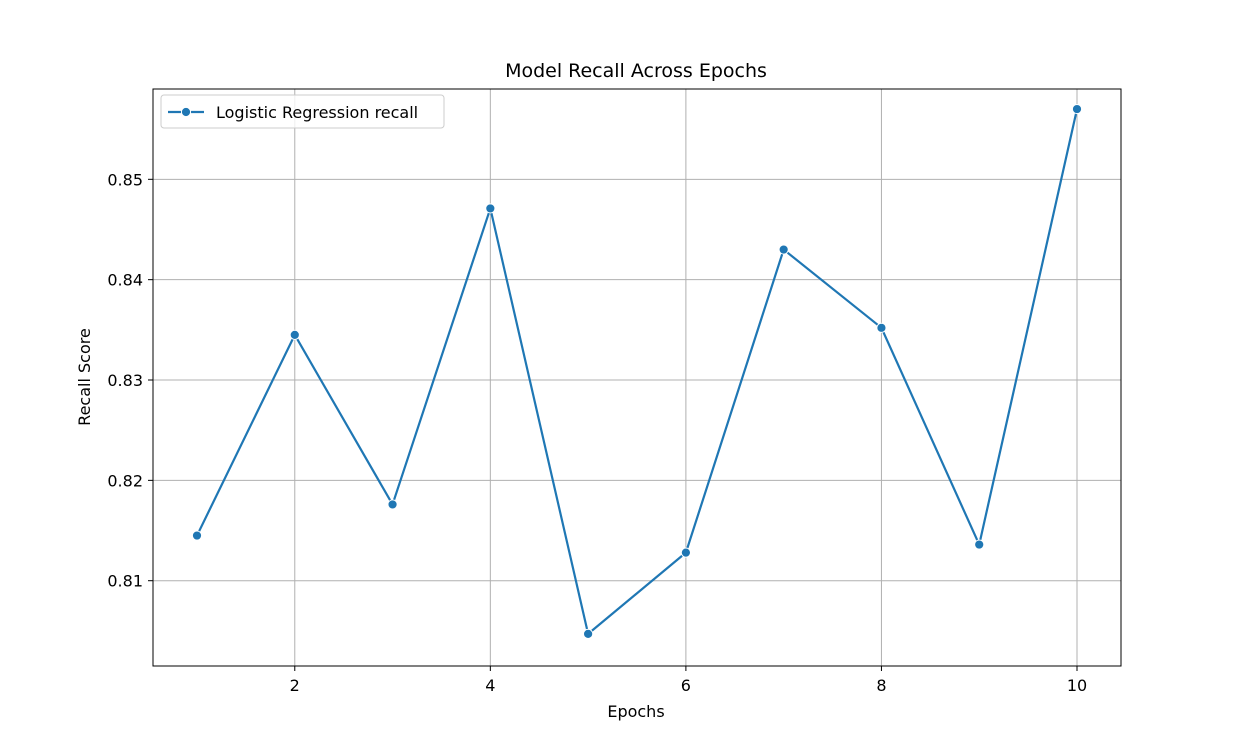 The width and height of the screenshot is (1237, 742). What do you see at coordinates (686, 685) in the screenshot?
I see `x-tick-label: 6` at bounding box center [686, 685].